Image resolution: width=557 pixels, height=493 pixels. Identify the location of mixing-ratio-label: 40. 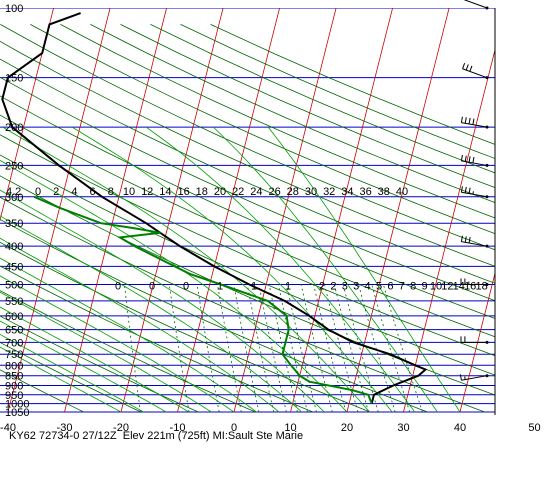
(402, 192).